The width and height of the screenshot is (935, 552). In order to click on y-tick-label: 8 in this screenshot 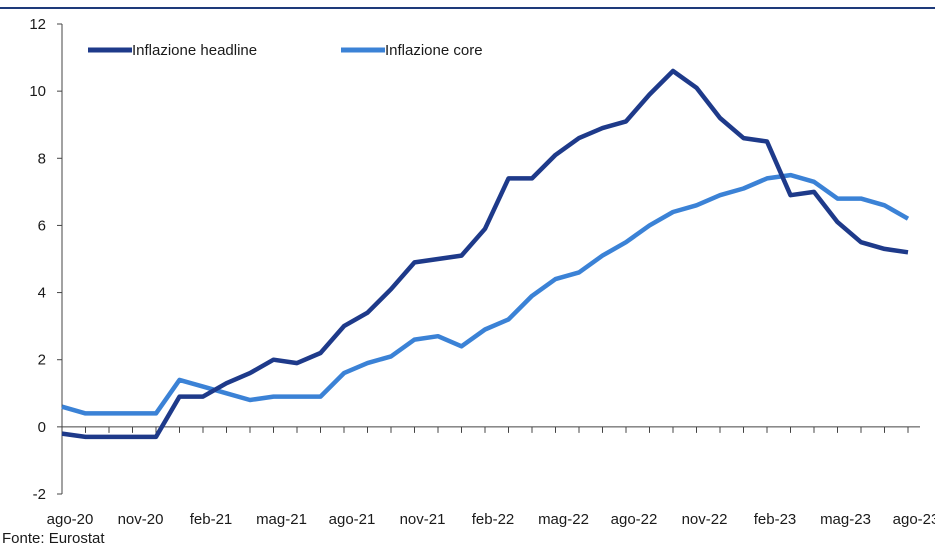, I will do `click(42, 158)`.